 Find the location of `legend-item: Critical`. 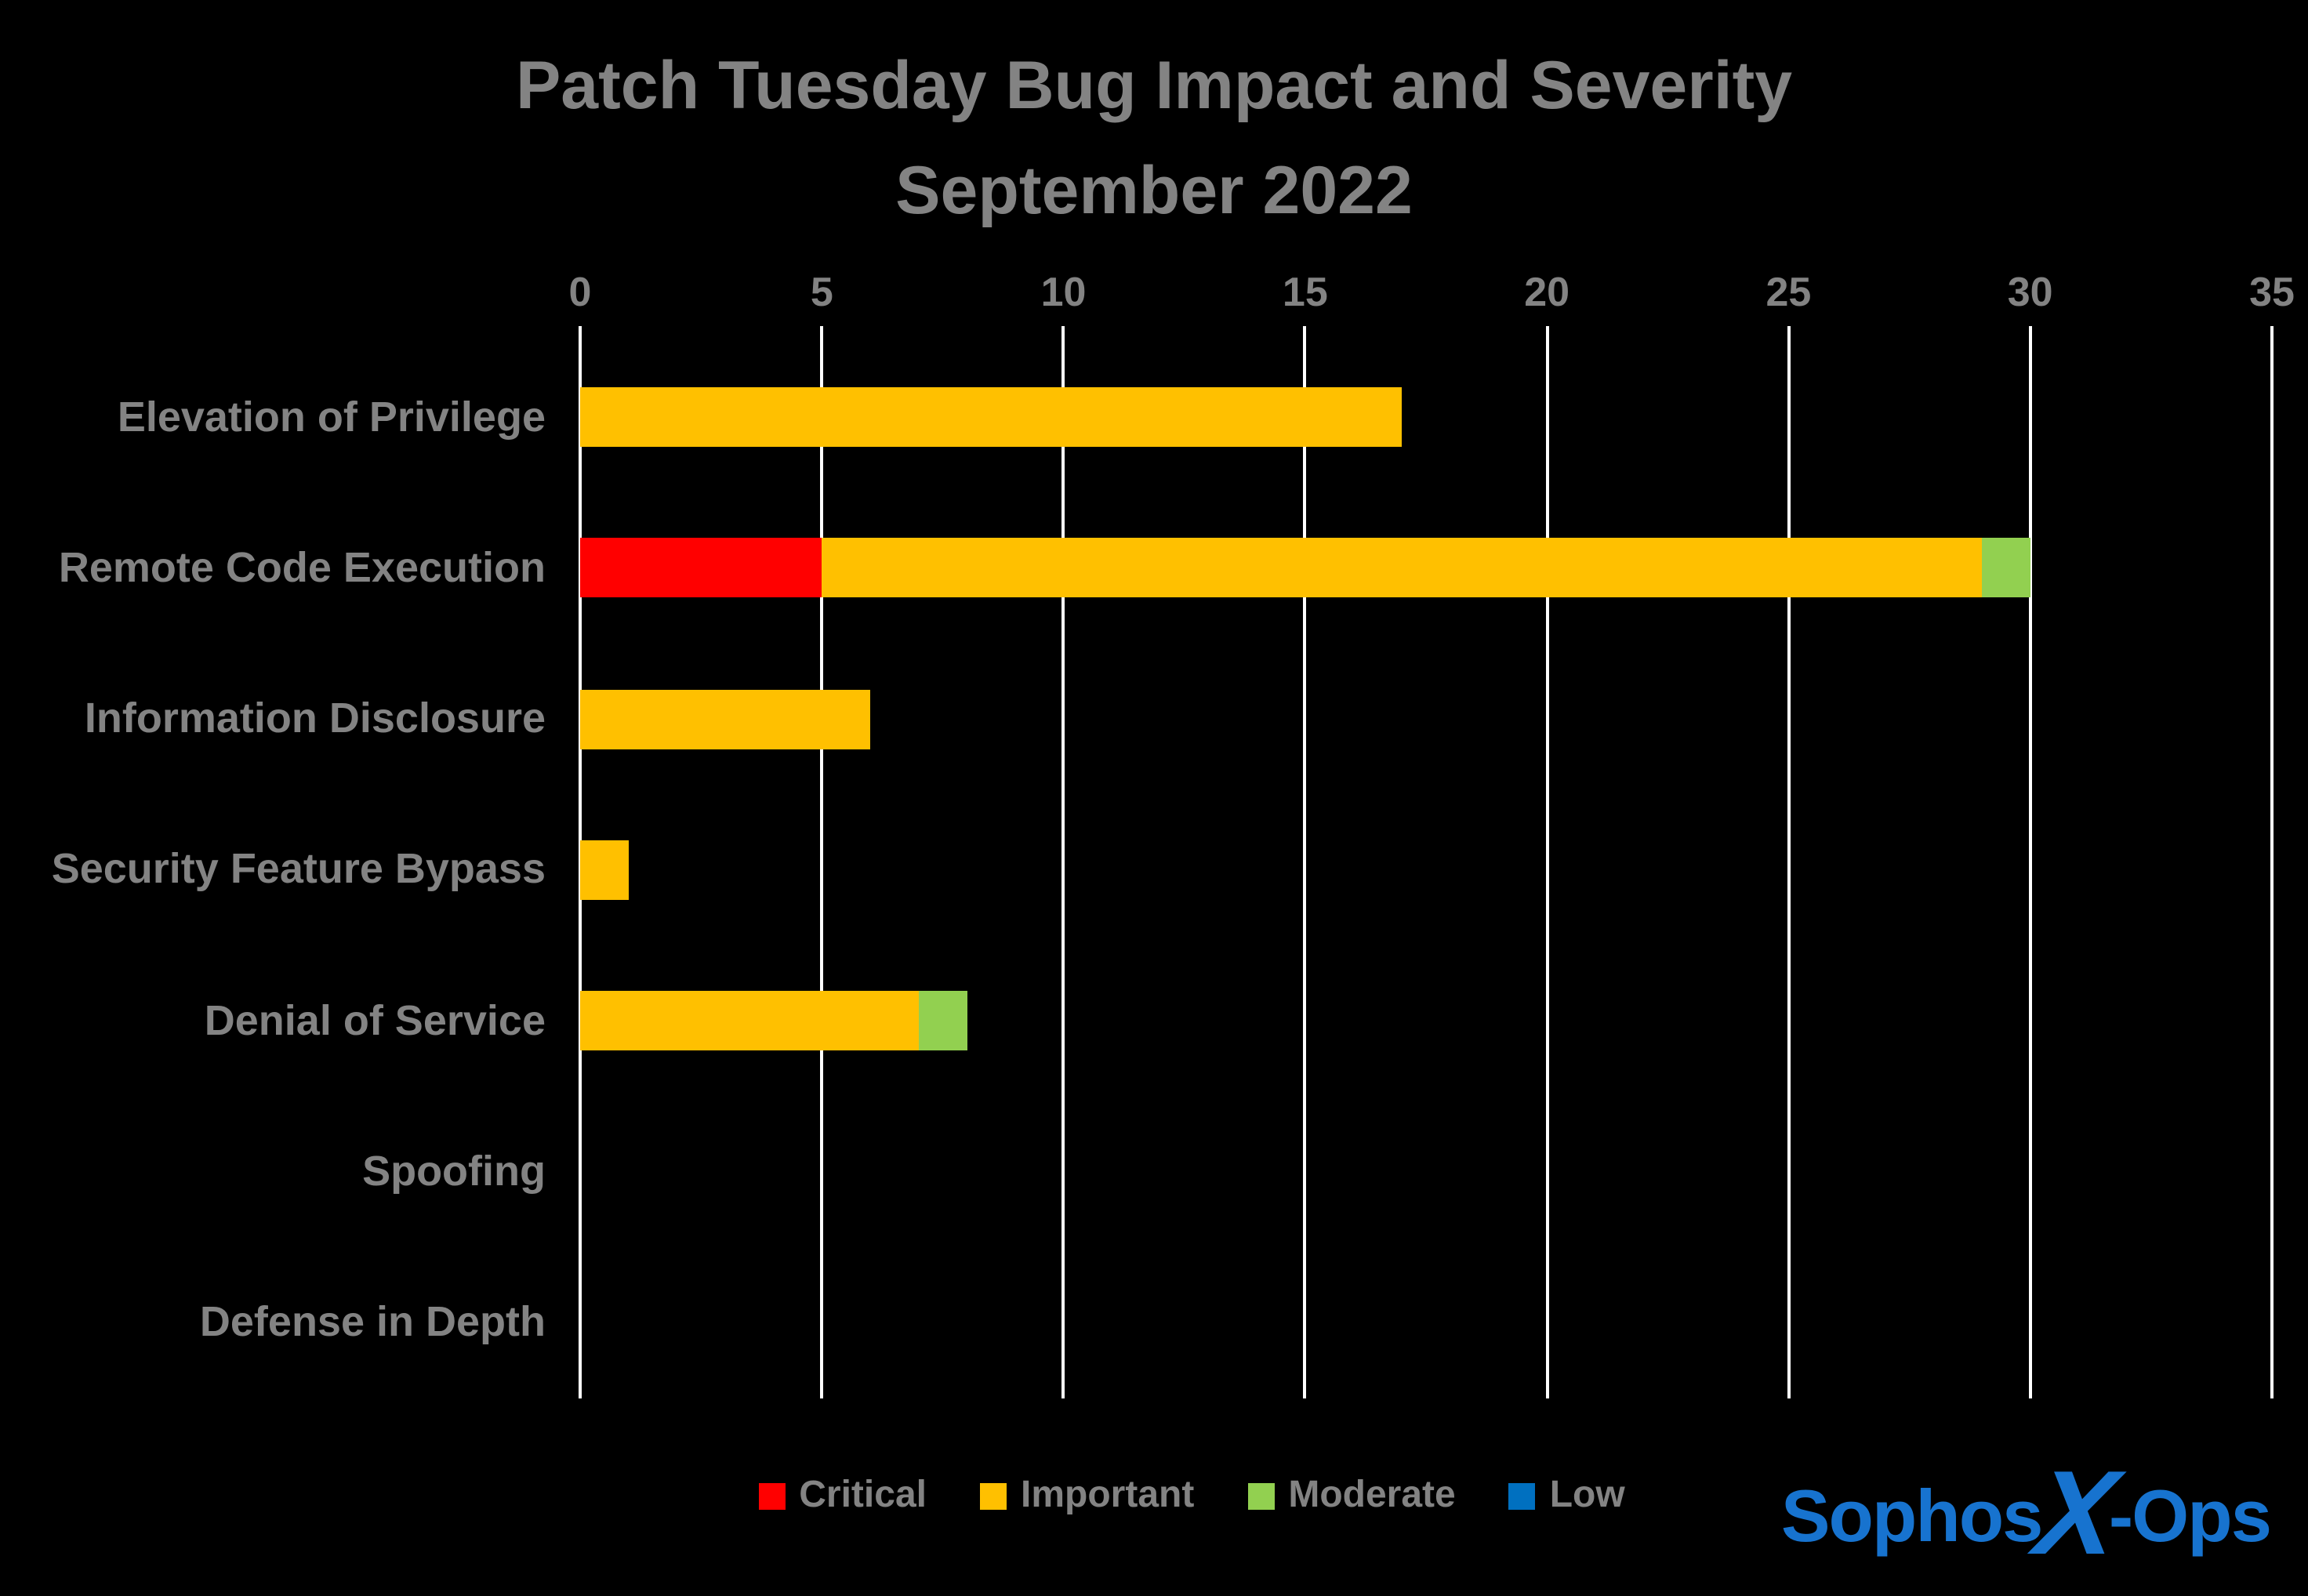

legend-item: Critical is located at coordinates (842, 1496).